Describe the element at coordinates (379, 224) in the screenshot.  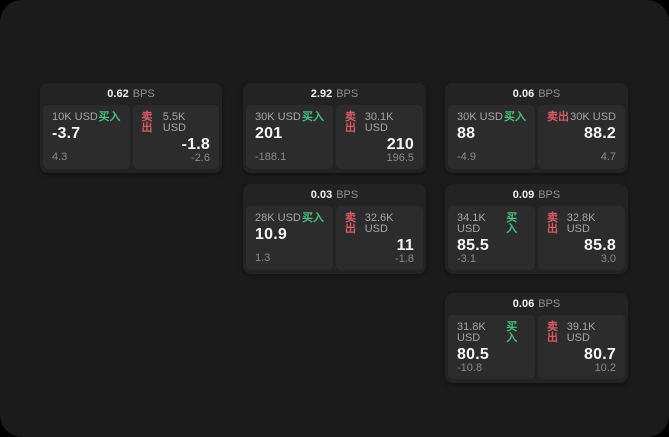
I see `sell-panel-top: 卖出 32.6K USD` at that location.